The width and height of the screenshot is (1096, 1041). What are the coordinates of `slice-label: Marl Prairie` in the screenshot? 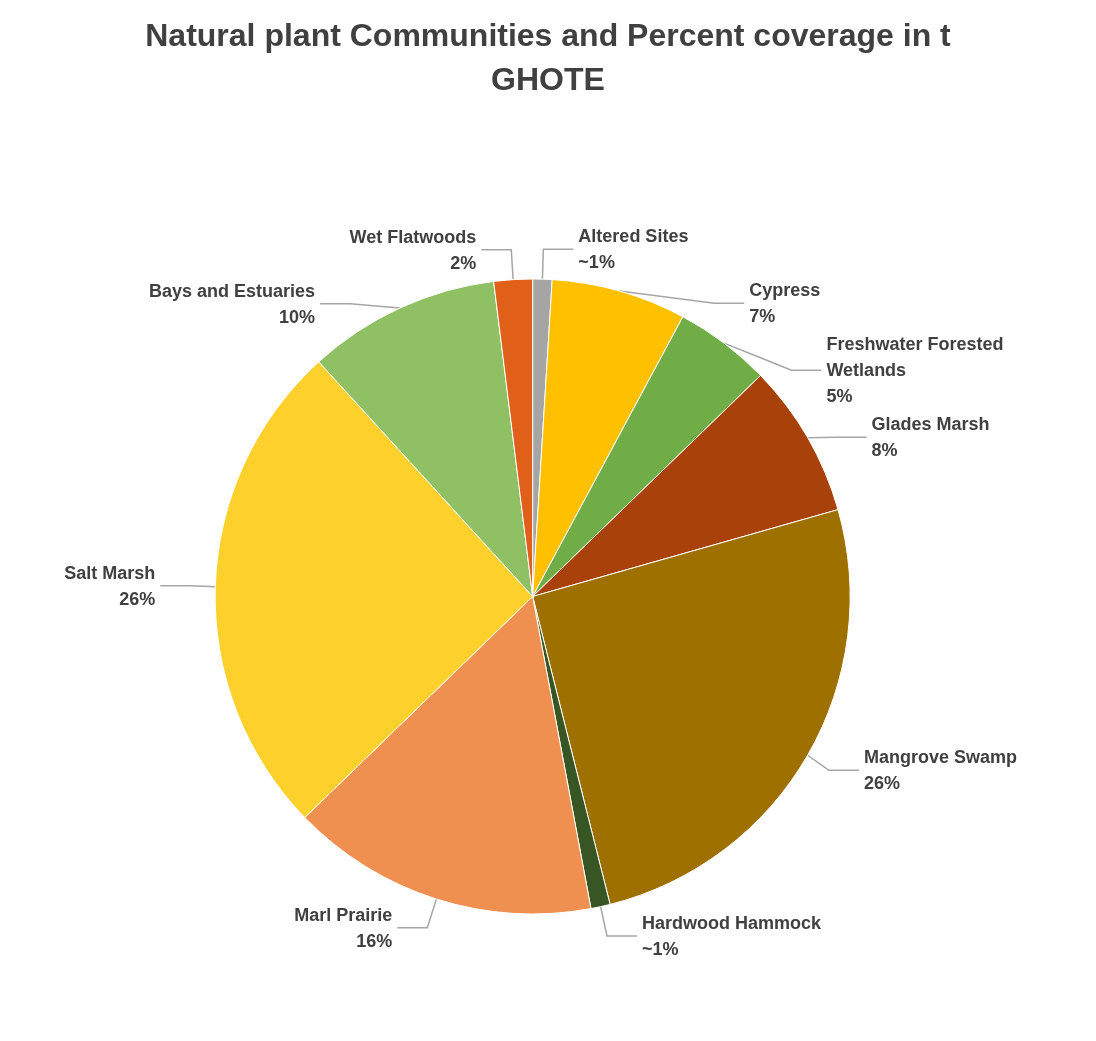 It's located at (343, 914).